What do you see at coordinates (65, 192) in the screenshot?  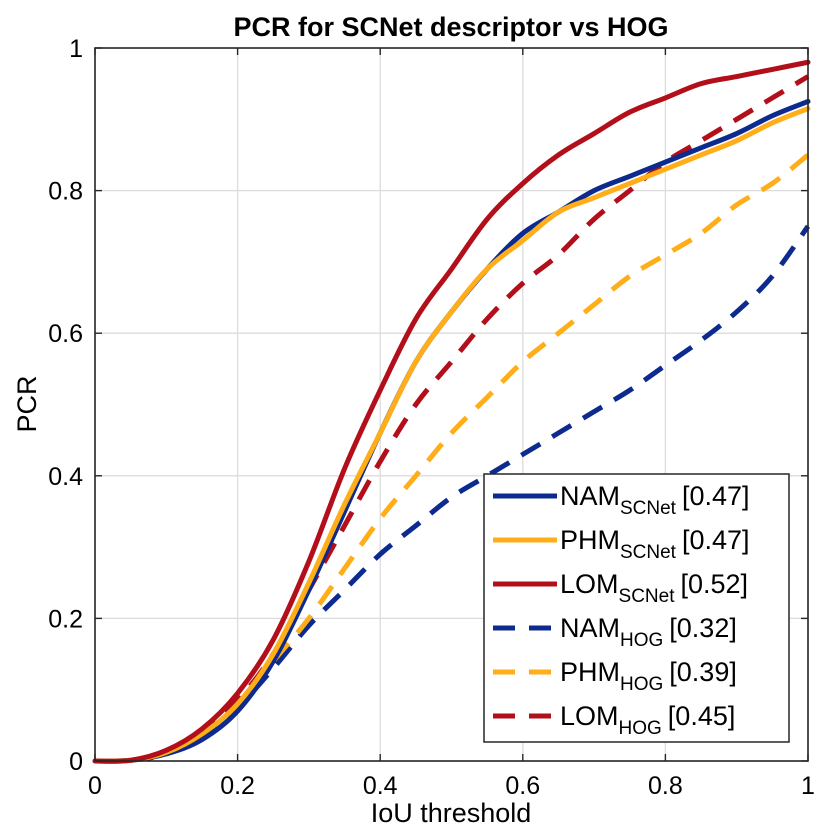 I see `y-tick-label: 0.8` at bounding box center [65, 192].